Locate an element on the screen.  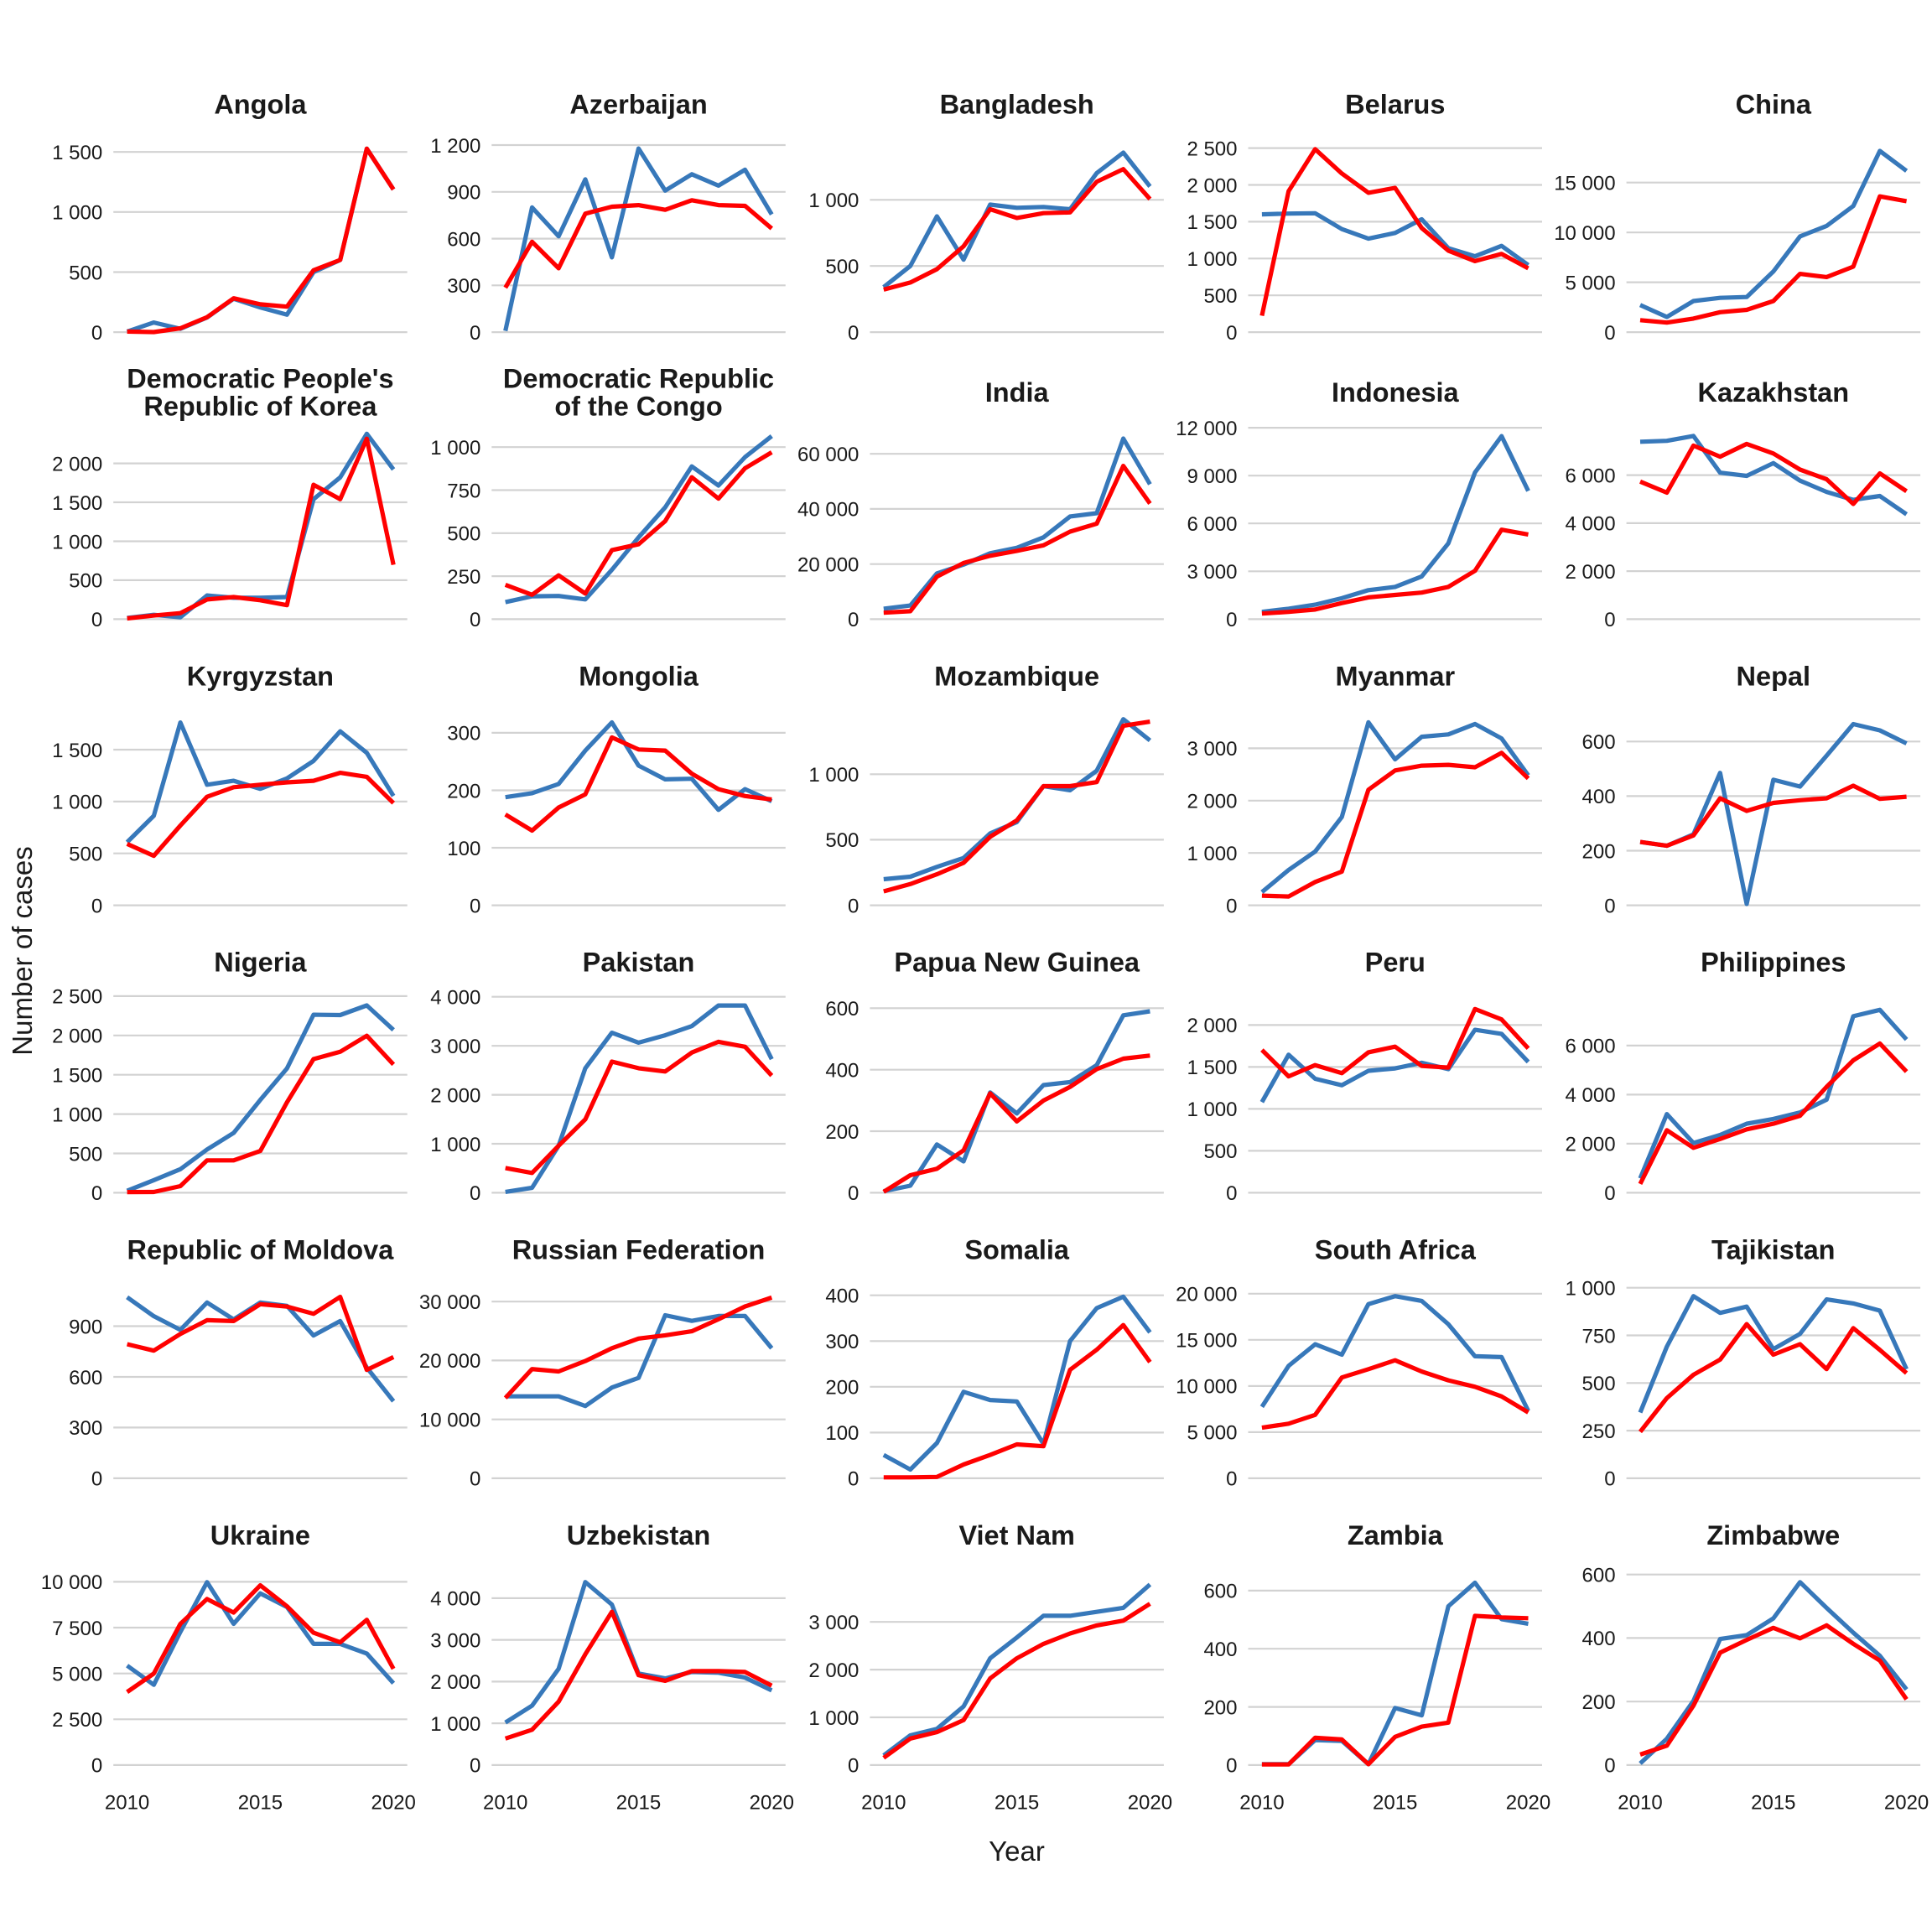
svg-text: 9 000 is located at coordinates (1212, 477).